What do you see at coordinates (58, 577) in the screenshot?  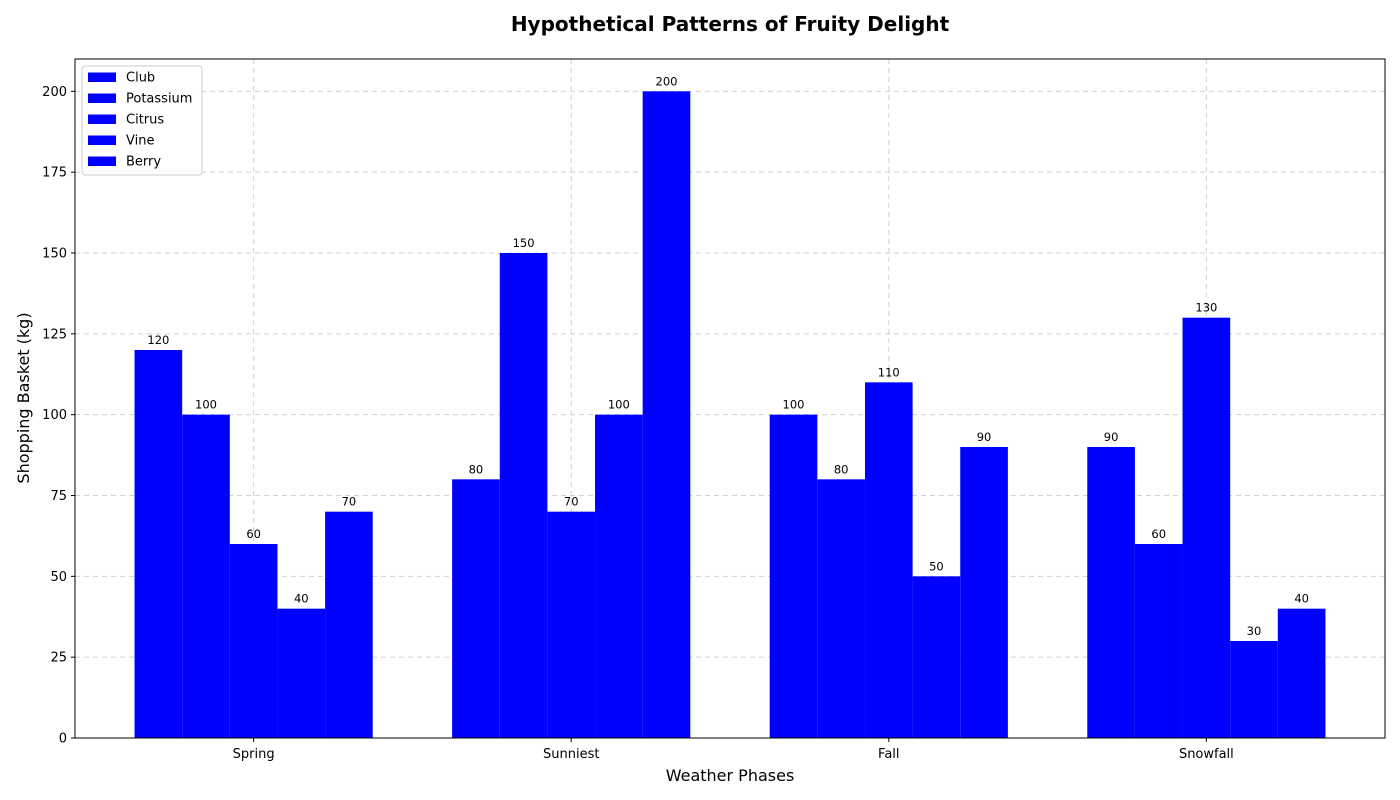 I see `y-tick-label: 50` at bounding box center [58, 577].